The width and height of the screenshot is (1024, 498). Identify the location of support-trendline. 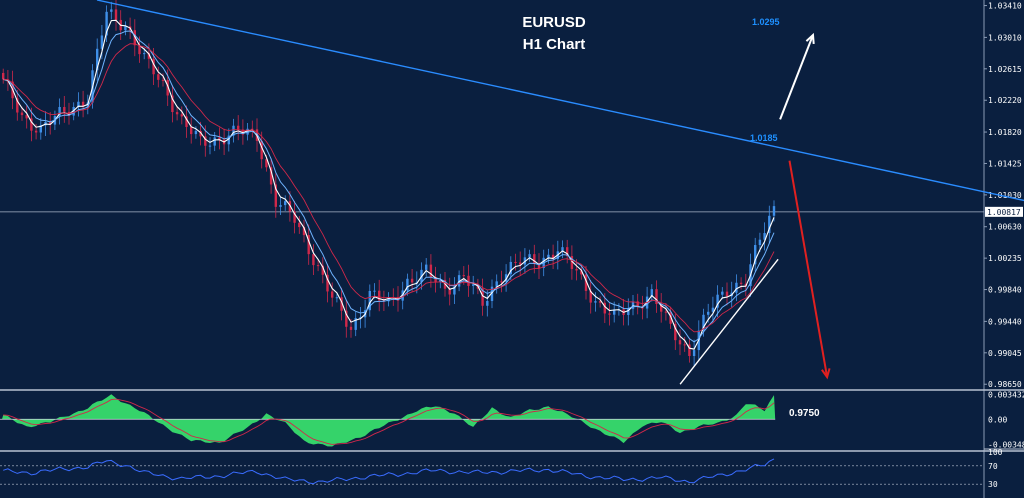
(729, 321).